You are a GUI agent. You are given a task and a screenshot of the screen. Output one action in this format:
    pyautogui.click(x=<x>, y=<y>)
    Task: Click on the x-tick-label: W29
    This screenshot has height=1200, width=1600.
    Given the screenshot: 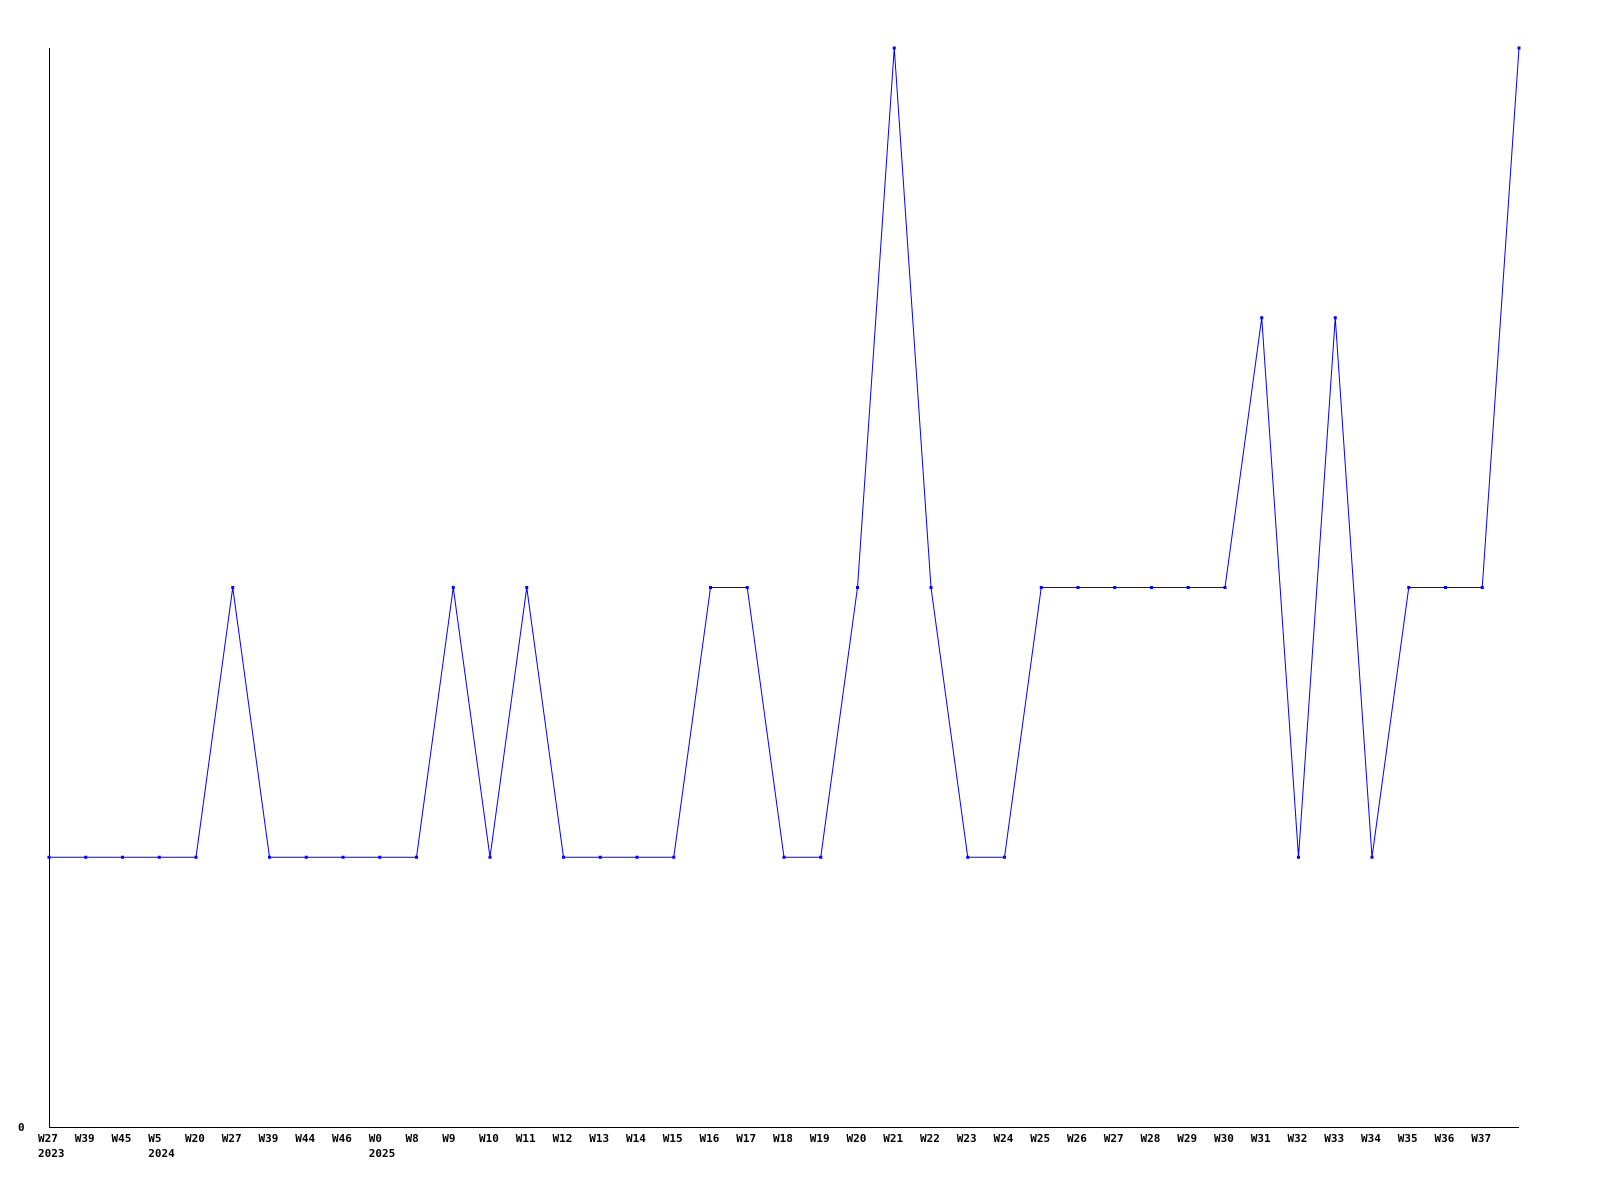 What is the action you would take?
    pyautogui.click(x=1187, y=1138)
    